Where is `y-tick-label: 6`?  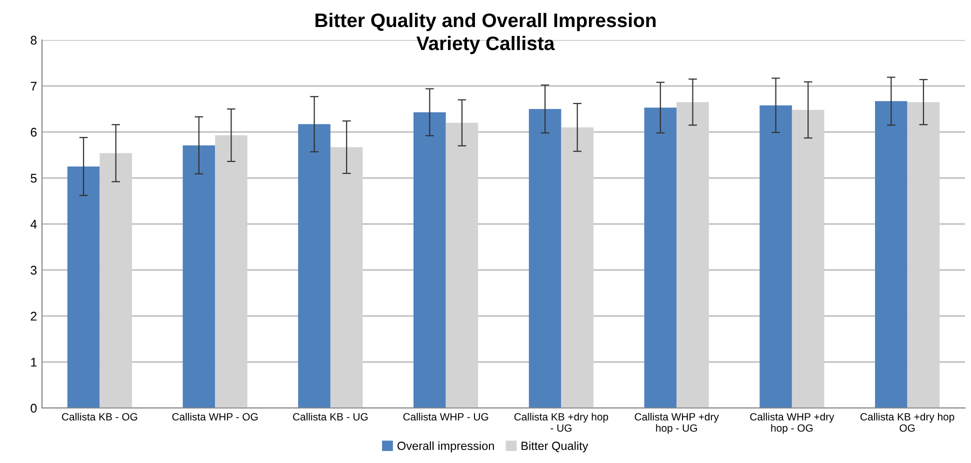
y-tick-label: 6 is located at coordinates (33, 132).